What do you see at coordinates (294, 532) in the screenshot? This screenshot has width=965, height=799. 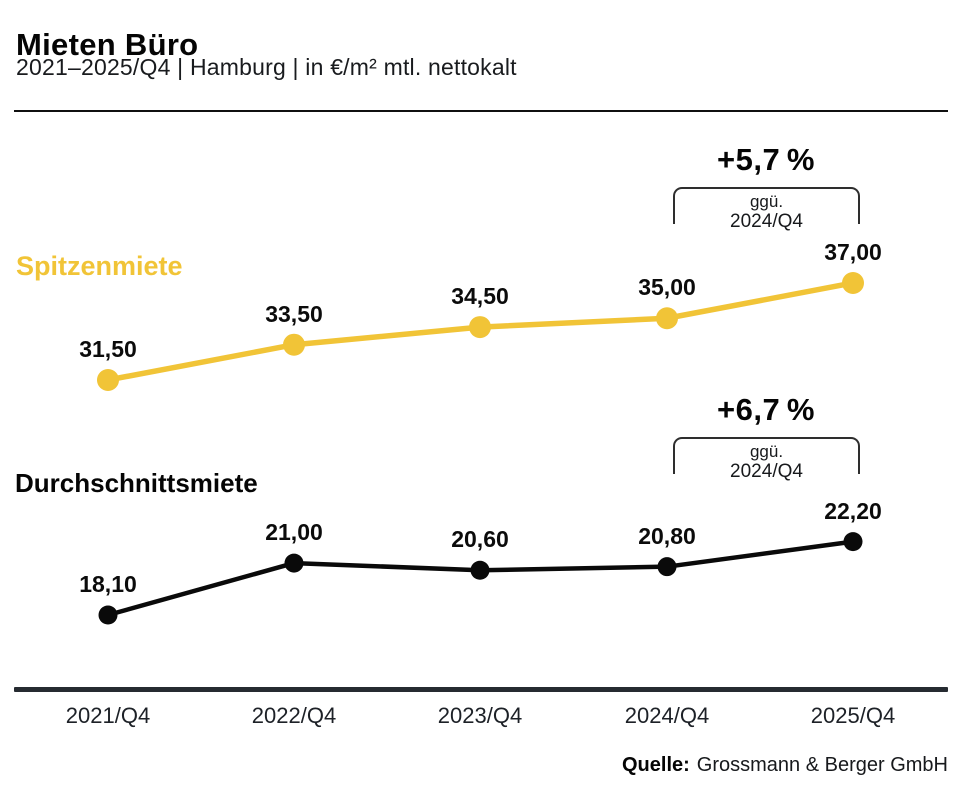 I see `value-label-durchschnittsmiete-1: 21,00` at bounding box center [294, 532].